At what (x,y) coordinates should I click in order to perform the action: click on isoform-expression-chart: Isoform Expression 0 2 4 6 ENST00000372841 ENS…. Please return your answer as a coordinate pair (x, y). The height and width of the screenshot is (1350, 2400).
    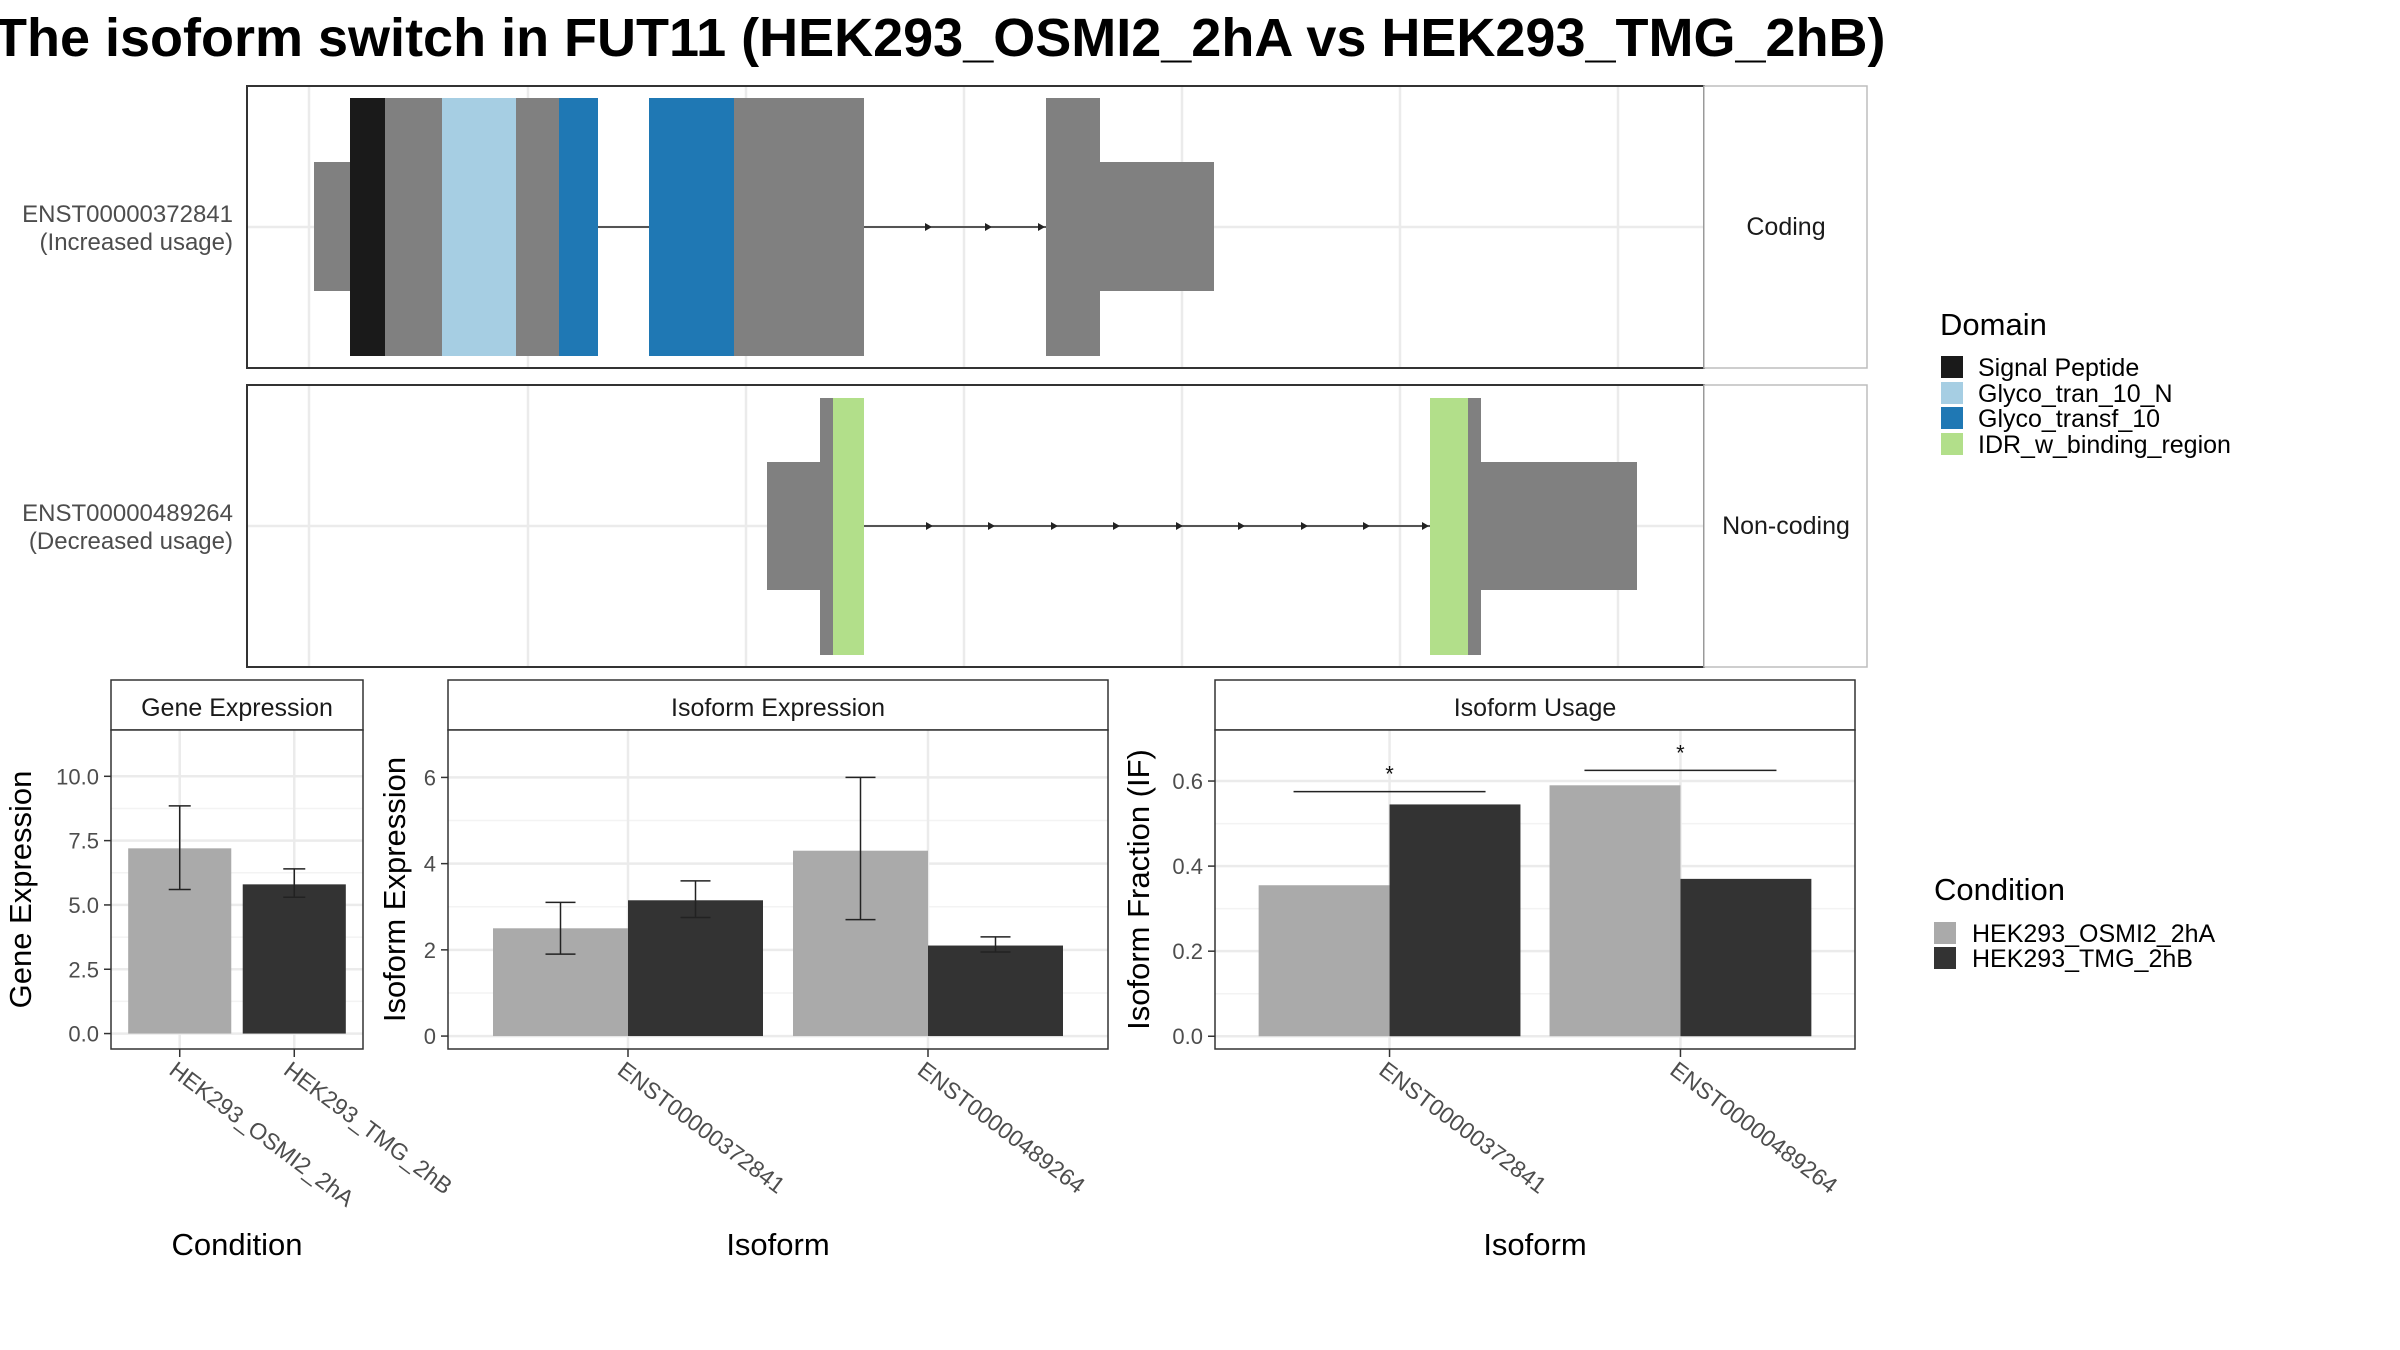
    Looking at the image, I should click on (743, 970).